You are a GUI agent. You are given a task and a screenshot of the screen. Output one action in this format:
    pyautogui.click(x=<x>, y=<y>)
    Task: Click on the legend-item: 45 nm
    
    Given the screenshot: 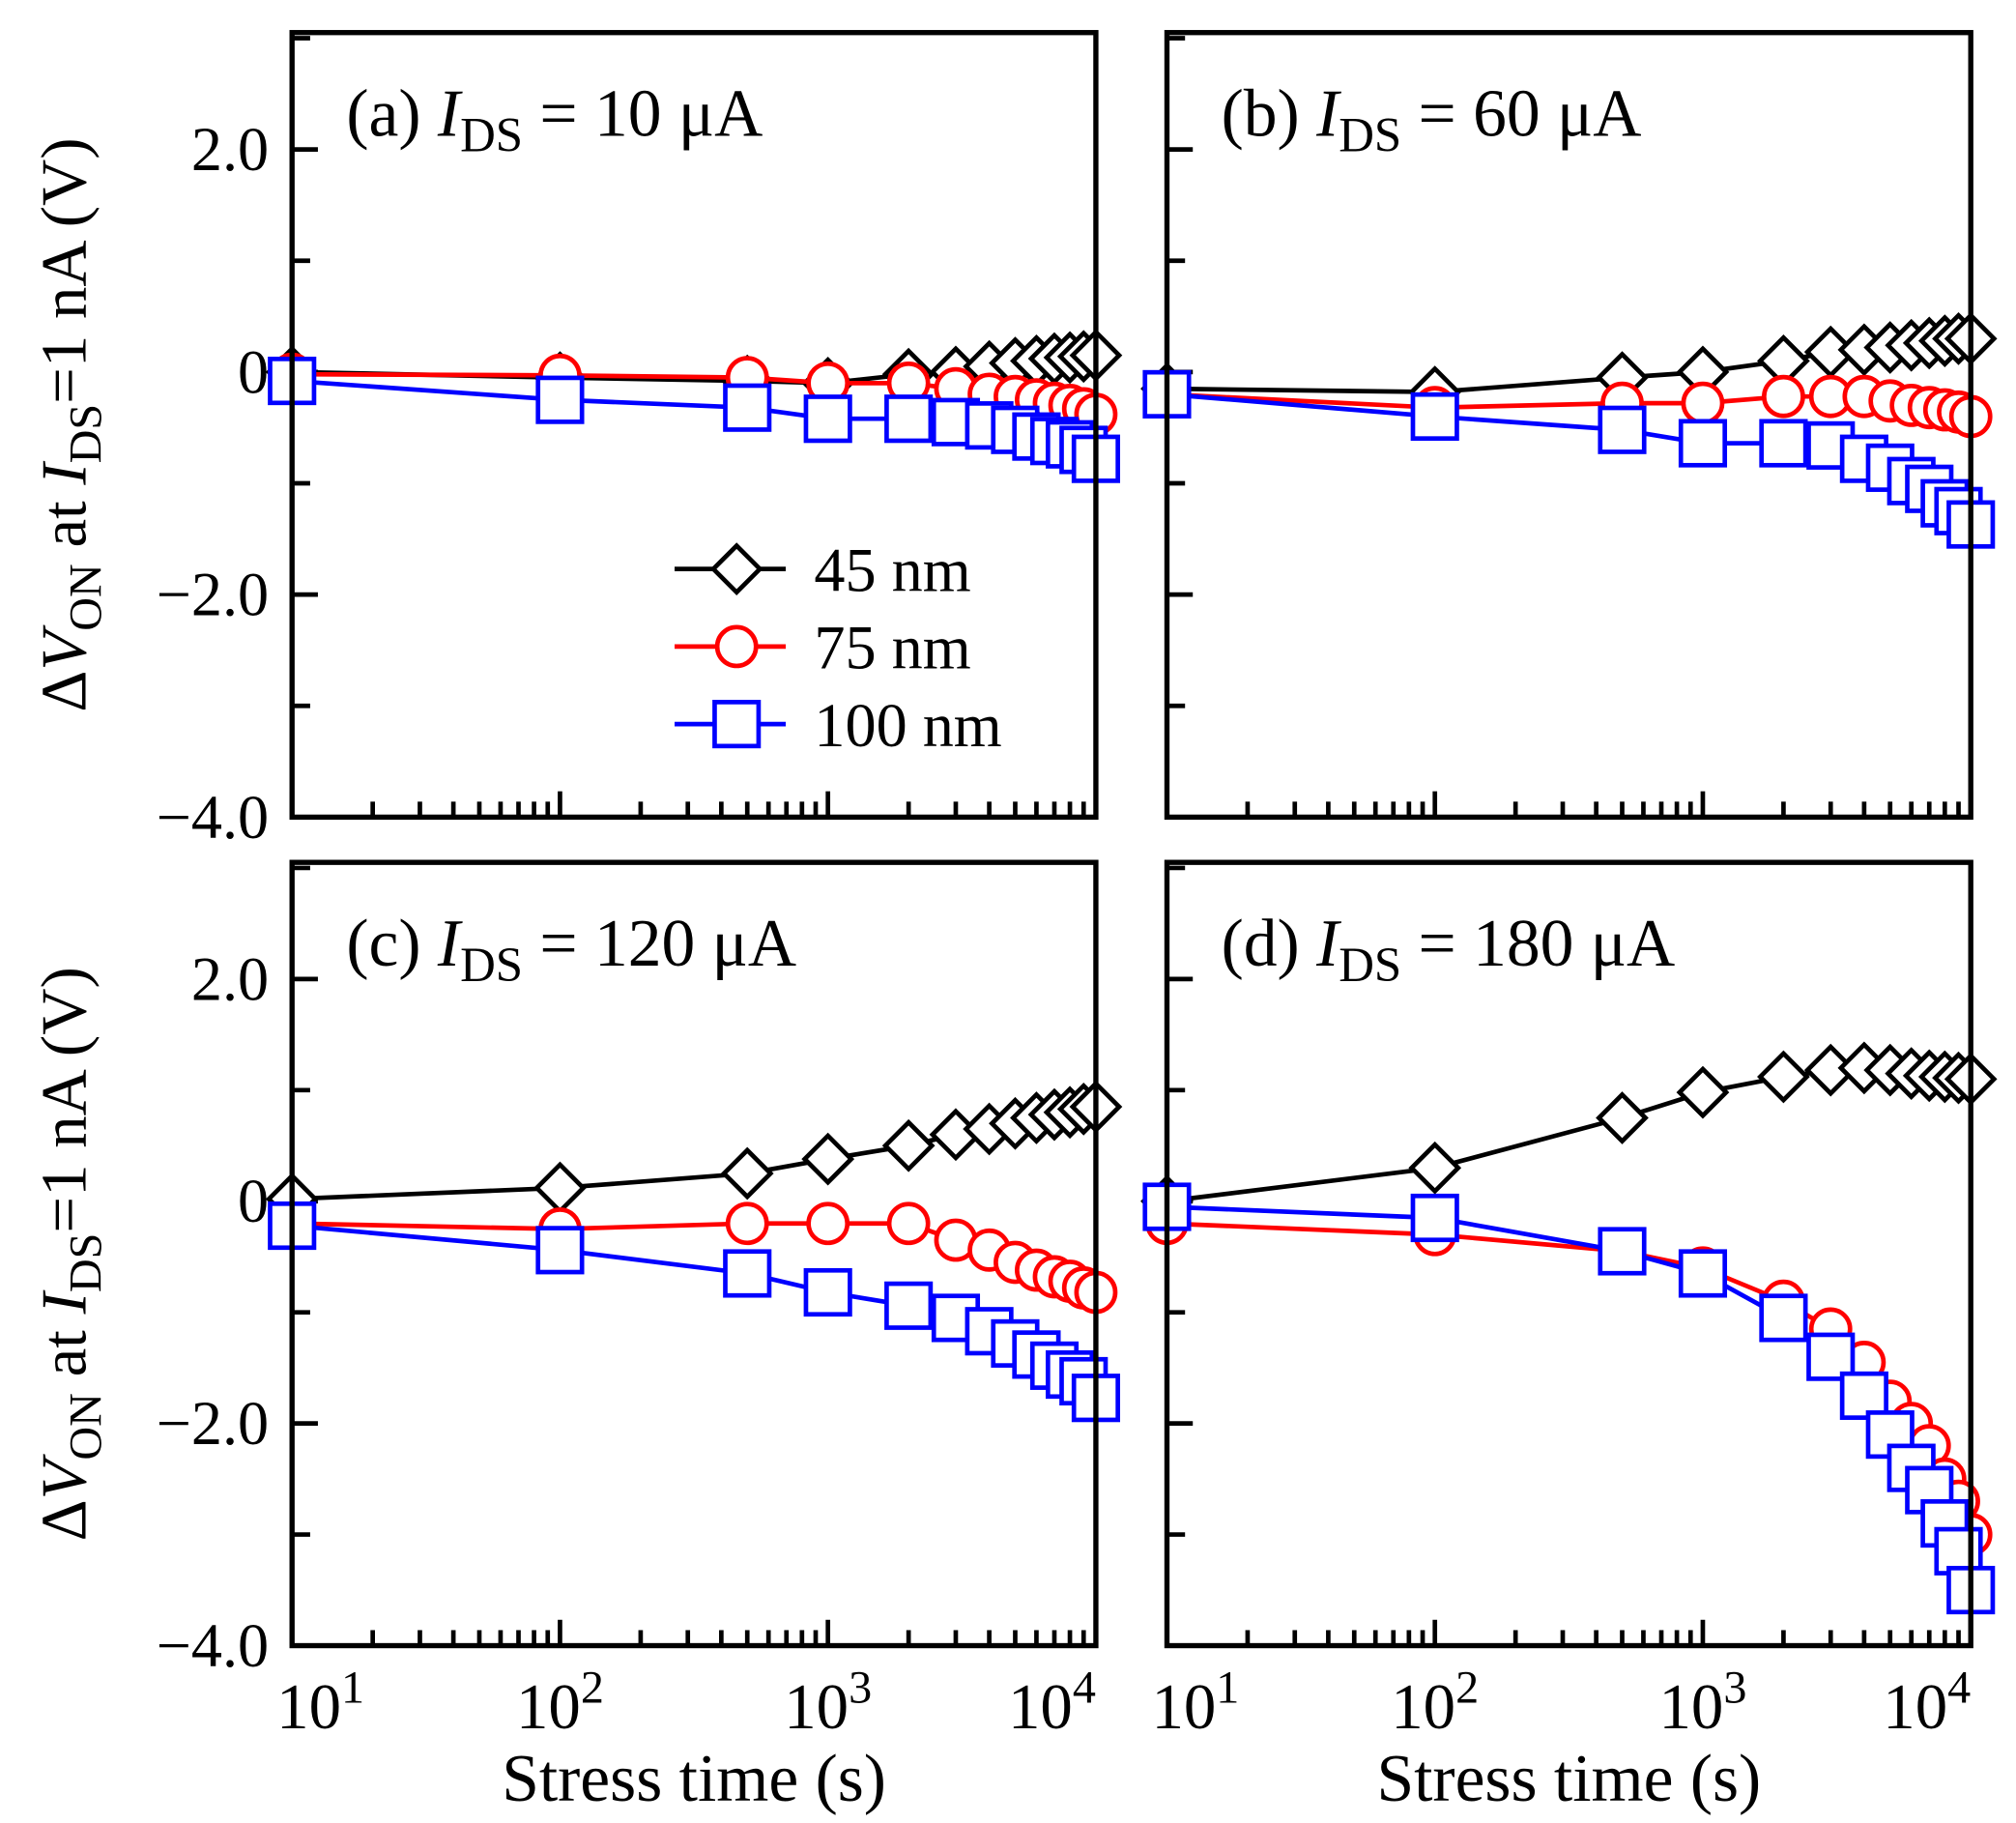 What is the action you would take?
    pyautogui.click(x=823, y=569)
    